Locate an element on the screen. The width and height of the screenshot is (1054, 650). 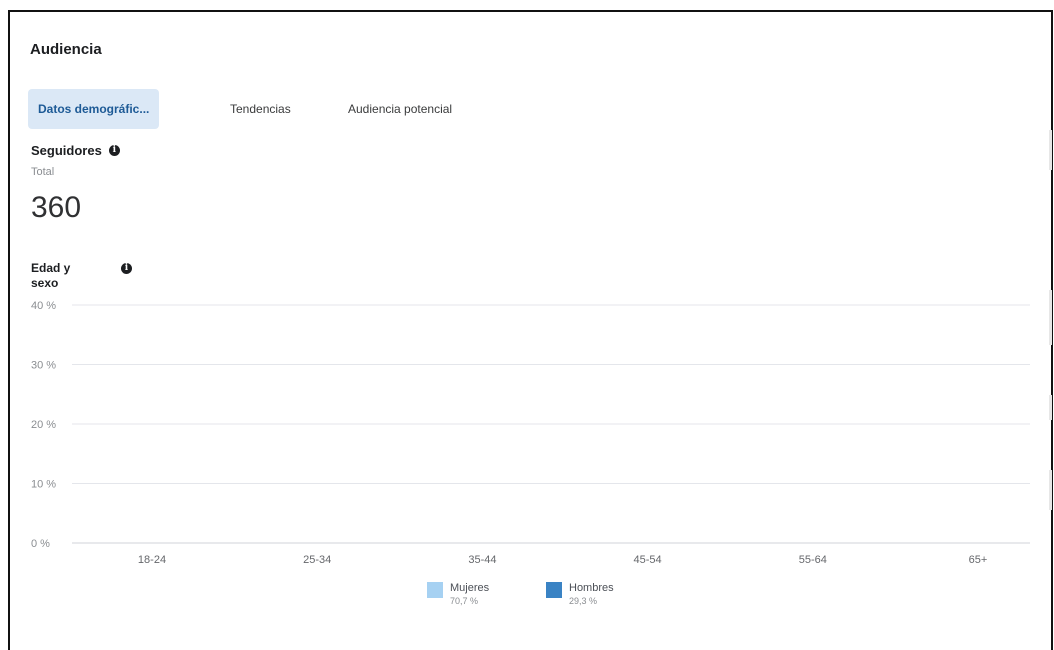
y-tick-label: 30 % is located at coordinates (43, 366).